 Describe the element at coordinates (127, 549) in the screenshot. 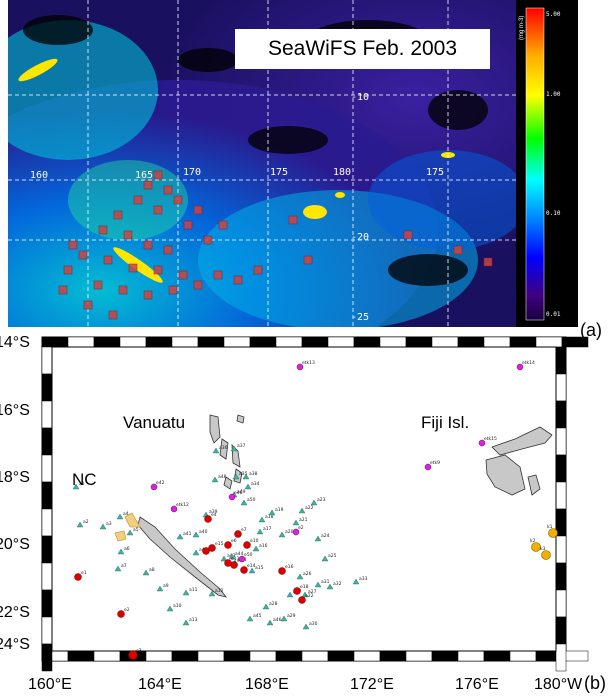

I see `station-label: a6` at that location.